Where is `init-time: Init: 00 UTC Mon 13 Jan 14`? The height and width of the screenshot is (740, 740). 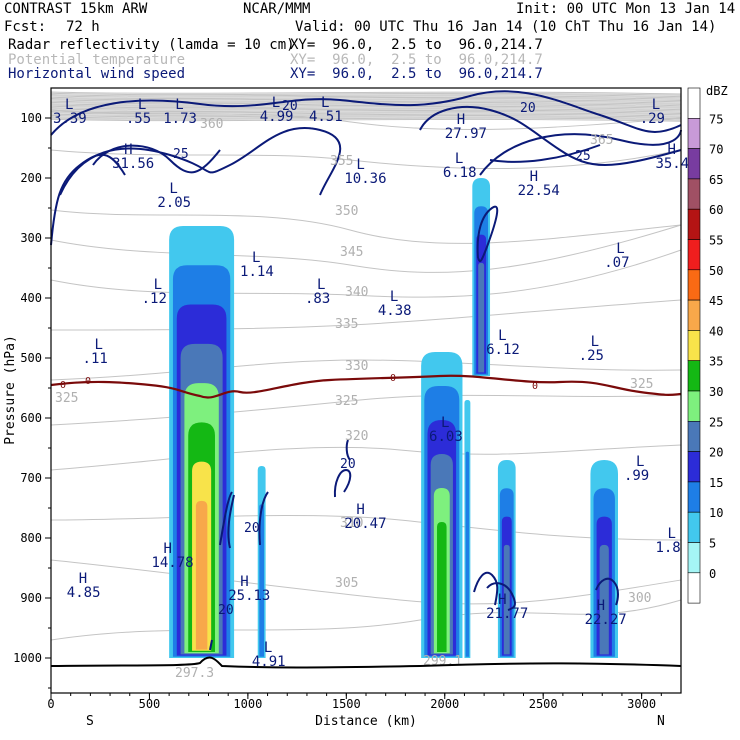
init-time: Init: 00 UTC Mon 13 Jan 14 is located at coordinates (626, 9).